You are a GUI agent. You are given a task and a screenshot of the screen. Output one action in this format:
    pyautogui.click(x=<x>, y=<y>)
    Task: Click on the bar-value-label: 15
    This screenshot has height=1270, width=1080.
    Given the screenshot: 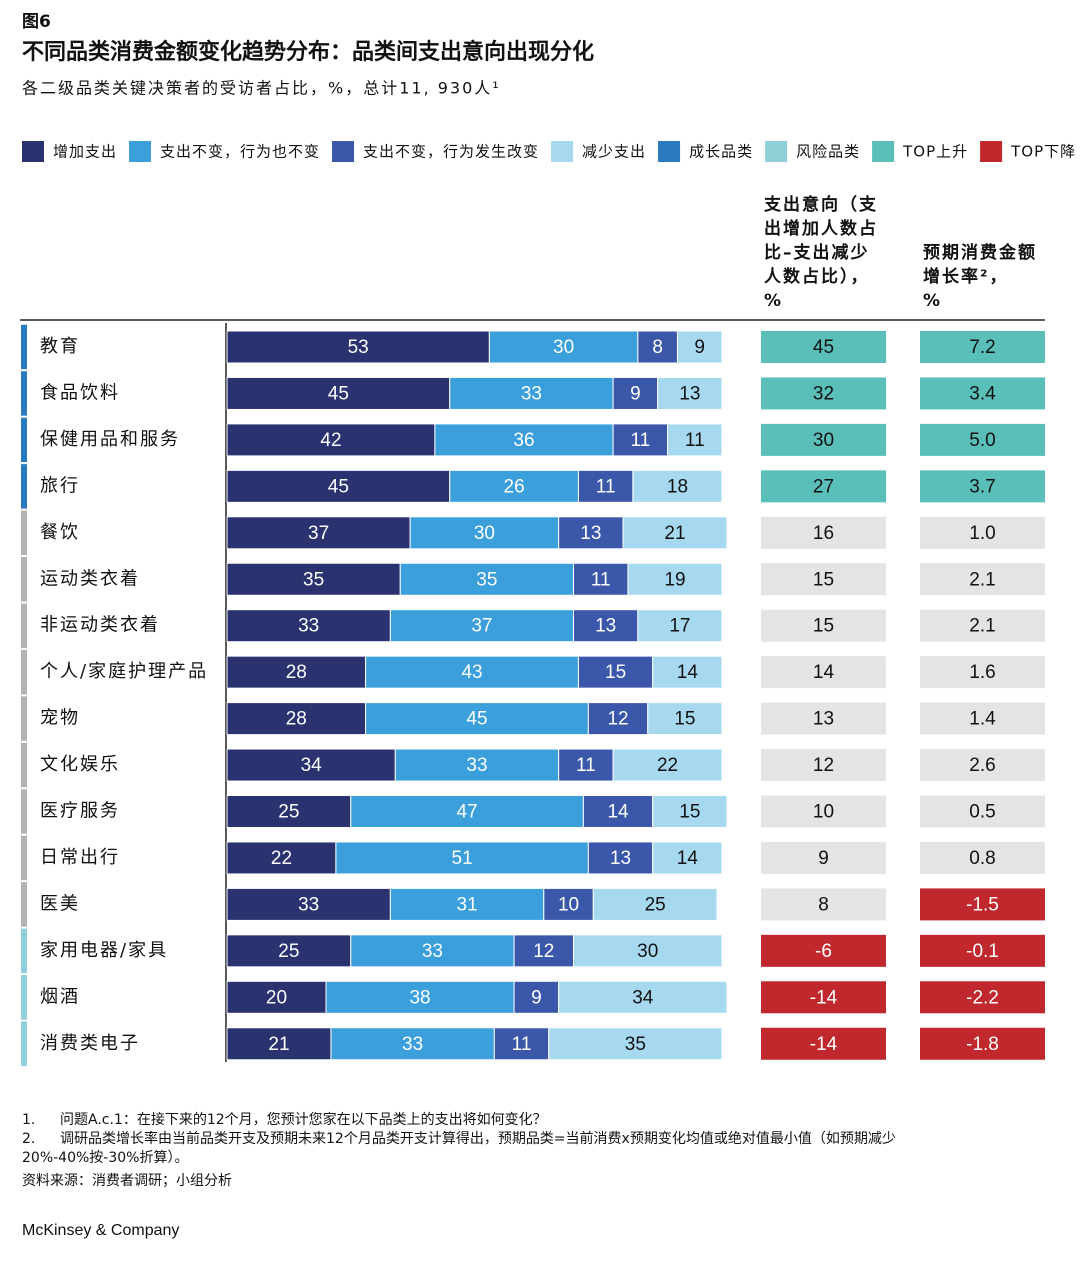 What is the action you would take?
    pyautogui.click(x=689, y=812)
    